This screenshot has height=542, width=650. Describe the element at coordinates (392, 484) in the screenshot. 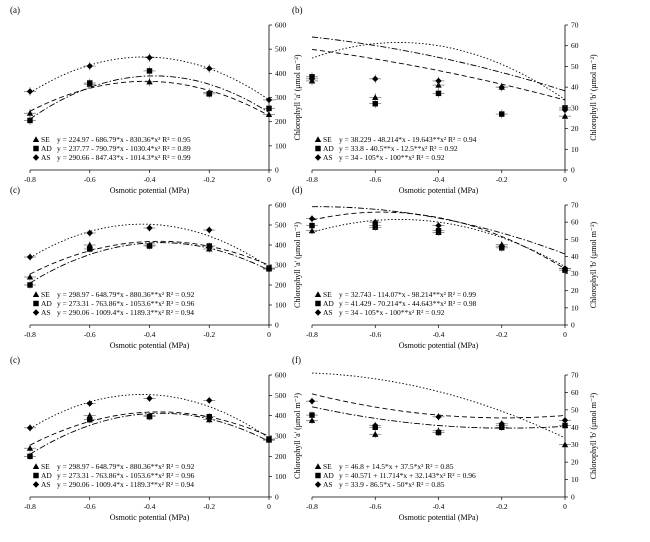

I see `fit-equation: y = 33.9 - 86.5*x - 50*x² R² = 0.85` at that location.